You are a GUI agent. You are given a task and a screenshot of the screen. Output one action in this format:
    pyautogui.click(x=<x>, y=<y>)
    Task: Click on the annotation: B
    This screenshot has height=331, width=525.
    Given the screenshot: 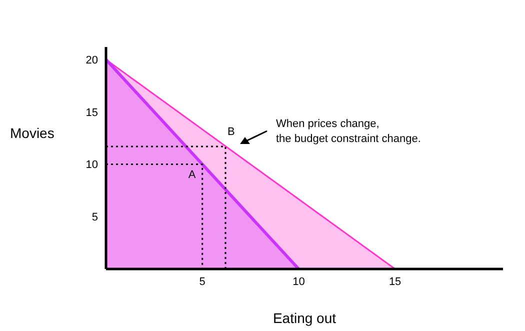 What is the action you would take?
    pyautogui.click(x=231, y=132)
    